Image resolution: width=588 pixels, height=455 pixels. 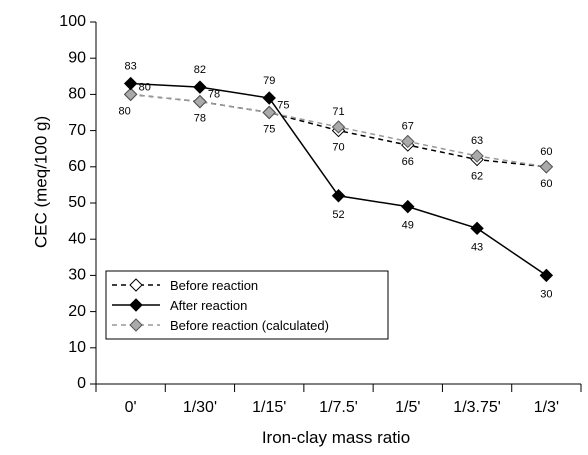 I want to click on legend-marker-calculated, so click(x=136, y=325).